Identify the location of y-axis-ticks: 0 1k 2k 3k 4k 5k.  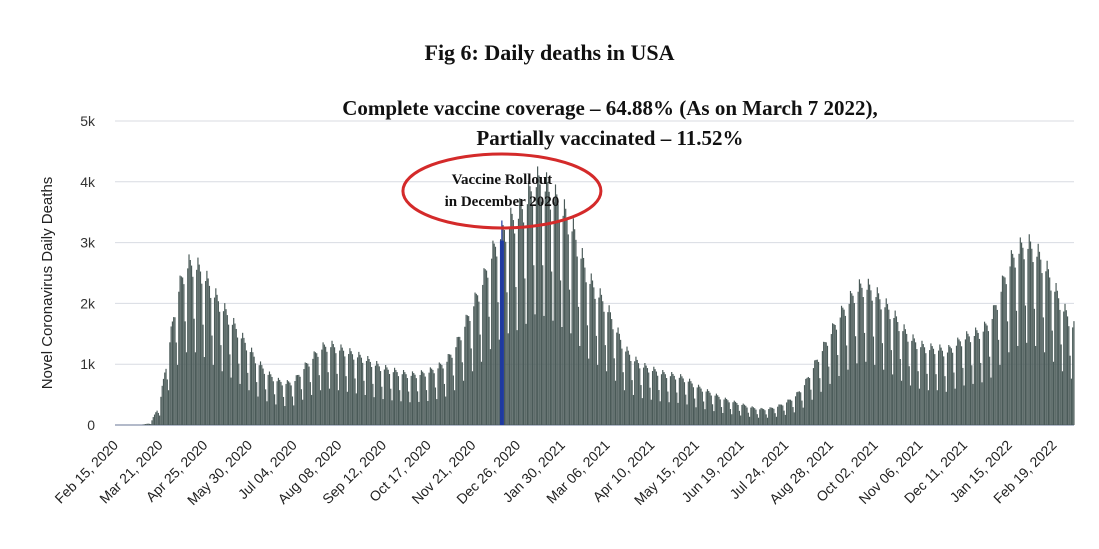
(88, 273).